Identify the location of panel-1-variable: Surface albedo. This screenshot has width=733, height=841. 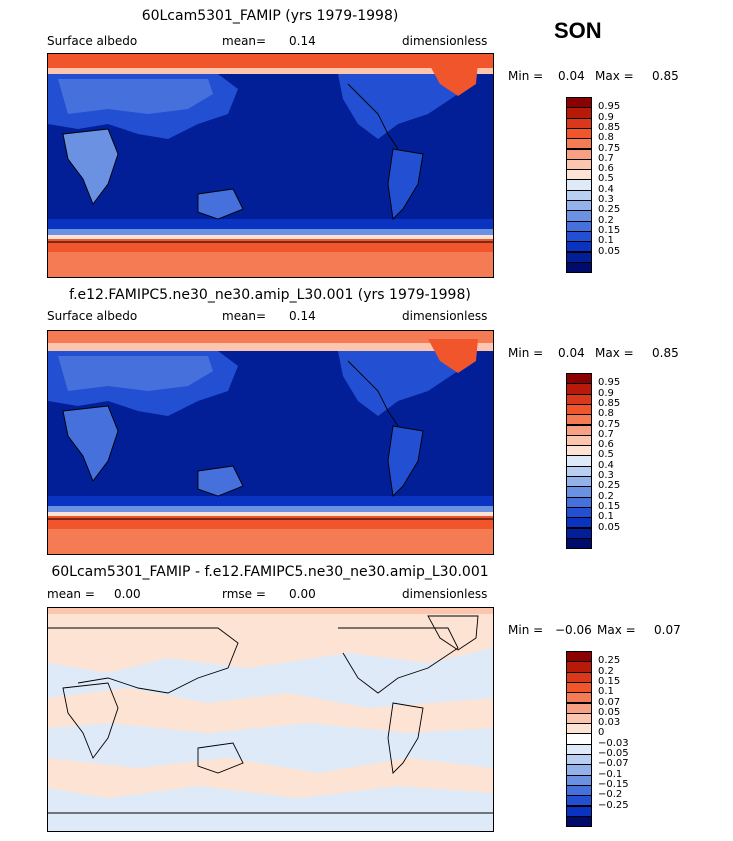
(92, 41).